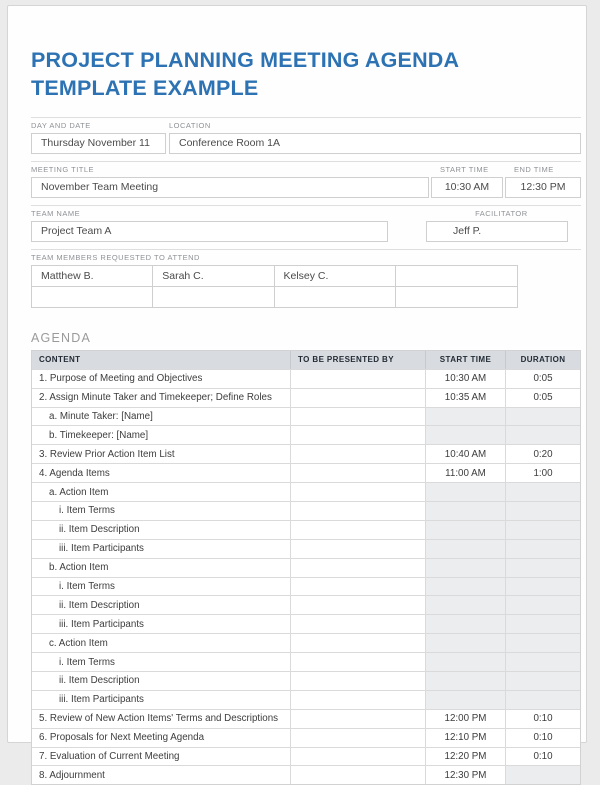  I want to click on agenda-content-cell: 8. Adjournment, so click(161, 775).